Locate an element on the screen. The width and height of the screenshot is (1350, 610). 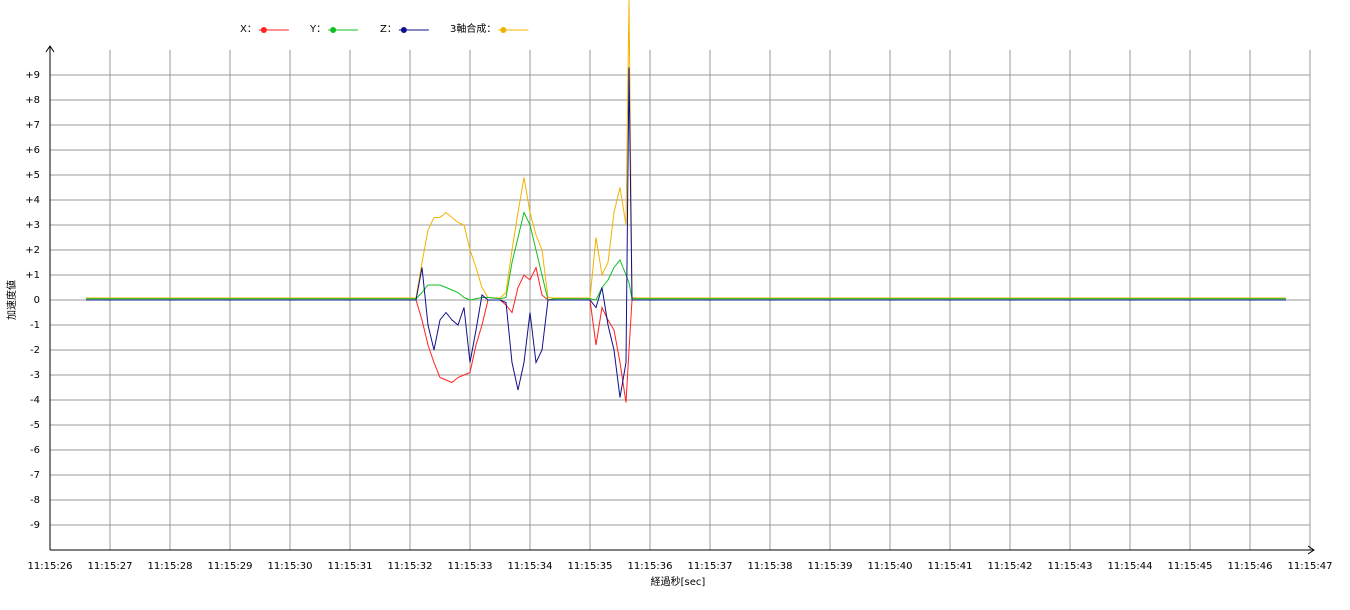
y-tick-label: +2 is located at coordinates (32, 250).